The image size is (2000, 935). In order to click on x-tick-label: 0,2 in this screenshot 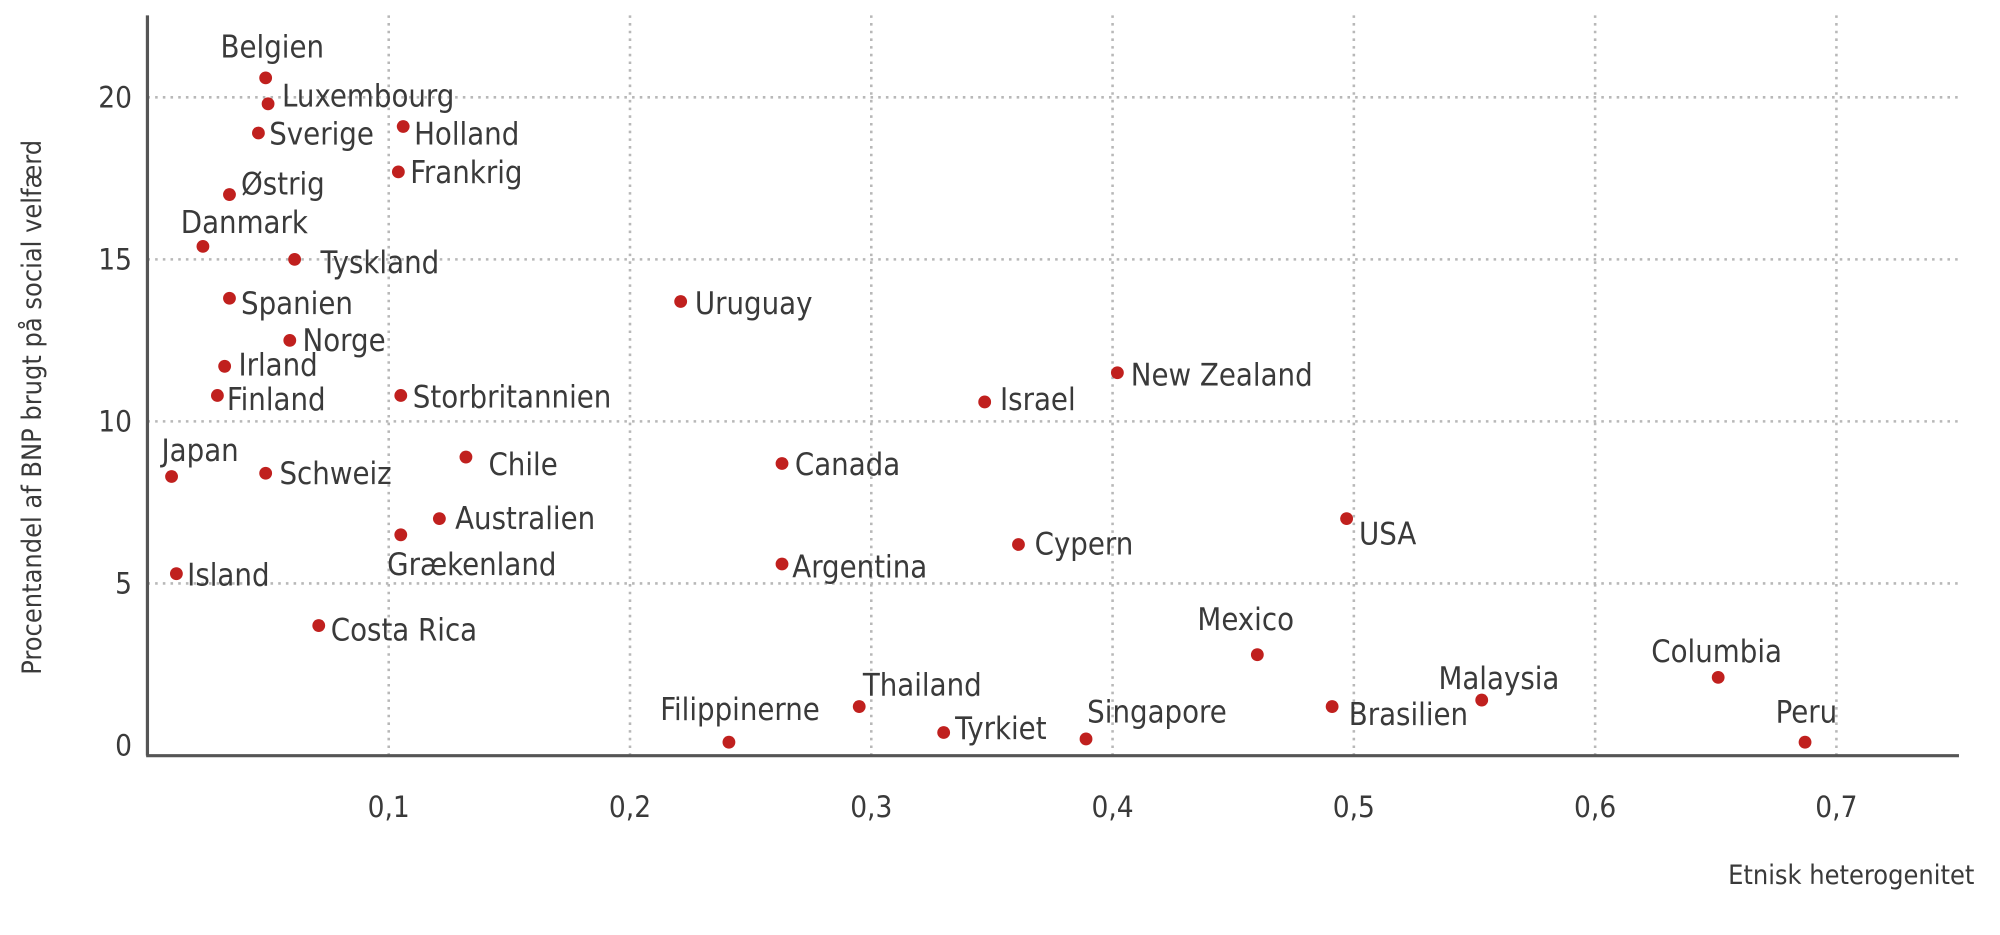, I will do `click(630, 807)`.